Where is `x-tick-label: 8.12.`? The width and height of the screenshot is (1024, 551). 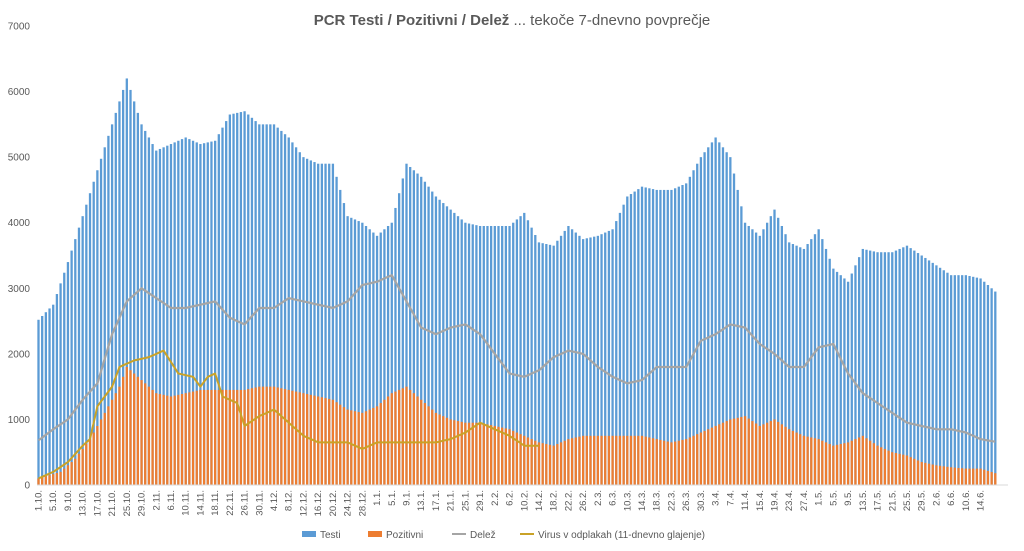
x-tick-label: 8.12. is located at coordinates (289, 500).